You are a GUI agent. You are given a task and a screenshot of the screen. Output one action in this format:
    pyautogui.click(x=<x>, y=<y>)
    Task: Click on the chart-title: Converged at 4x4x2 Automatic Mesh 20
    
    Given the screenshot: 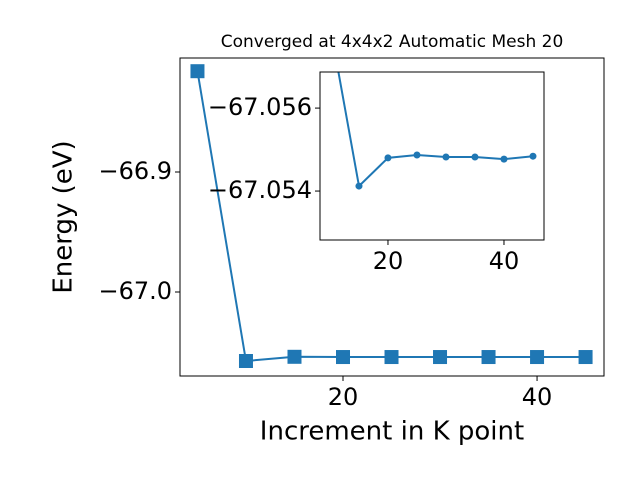 What is the action you would take?
    pyautogui.click(x=392, y=42)
    